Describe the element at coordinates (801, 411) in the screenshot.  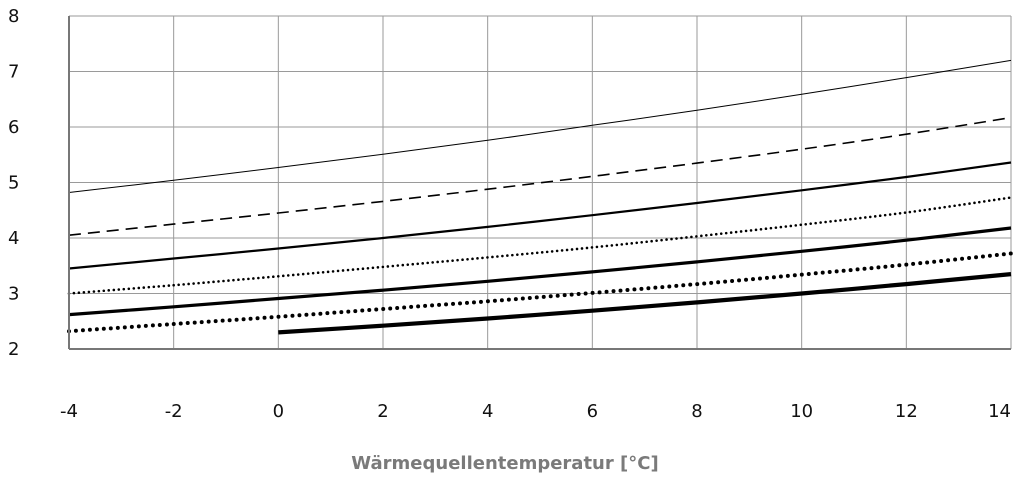
I see `x-tick-label: 10` at that location.